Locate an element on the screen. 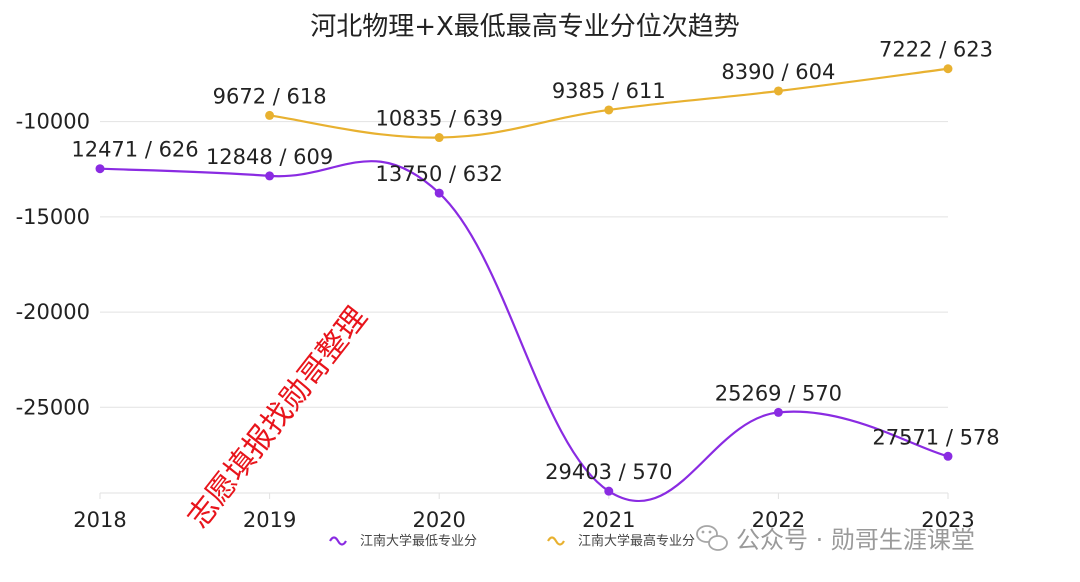 This screenshot has width=1080, height=582. data-label: 9385 / 611 is located at coordinates (609, 91).